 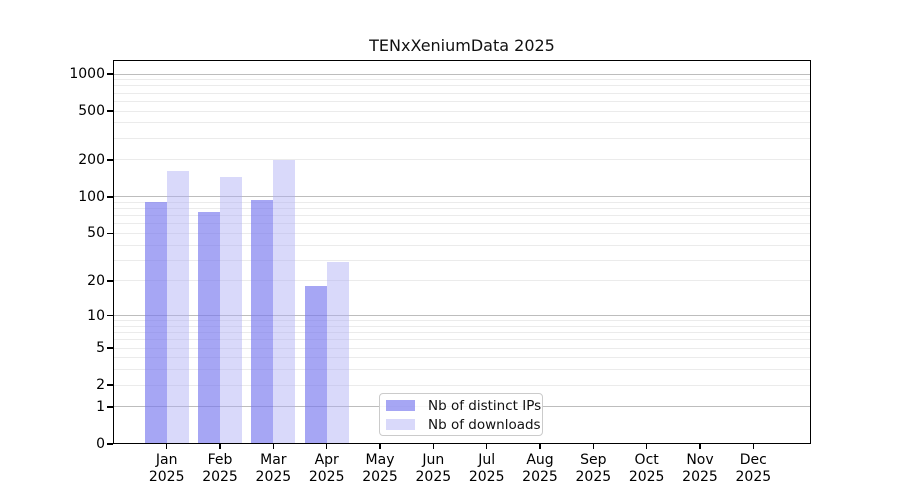 I want to click on x-tick-label-oct: Oct 2025, so click(x=647, y=468).